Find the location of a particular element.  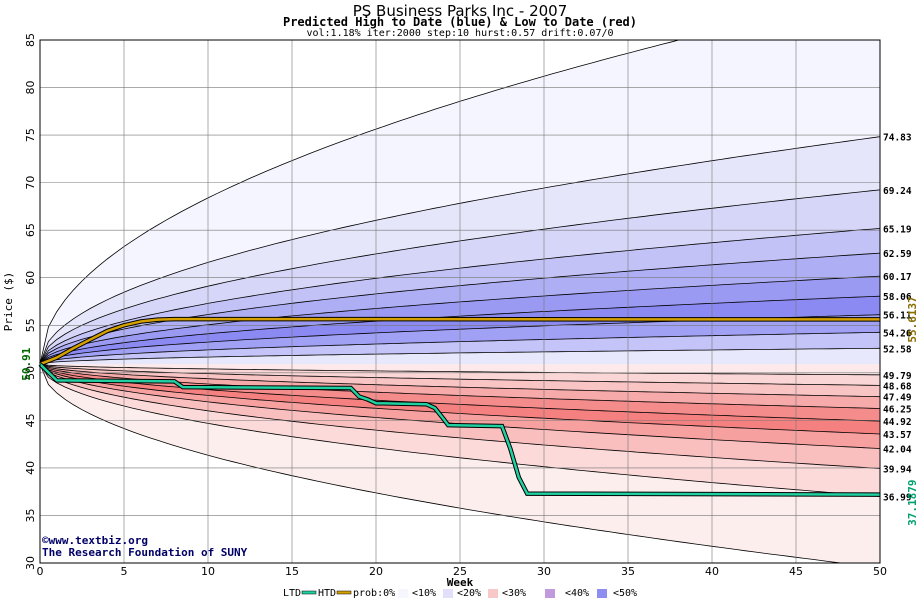

legend-htd-swatch is located at coordinates (344, 592).